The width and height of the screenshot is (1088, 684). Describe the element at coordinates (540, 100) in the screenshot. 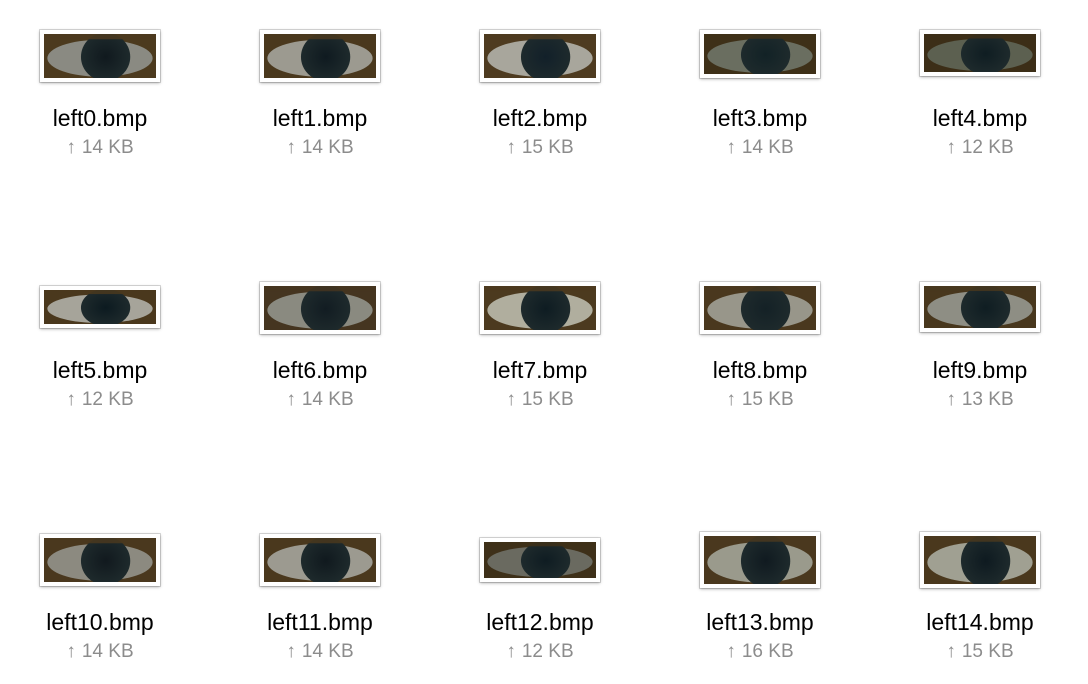

I see `file-item: left2.bmp ↑ 15 KB` at that location.